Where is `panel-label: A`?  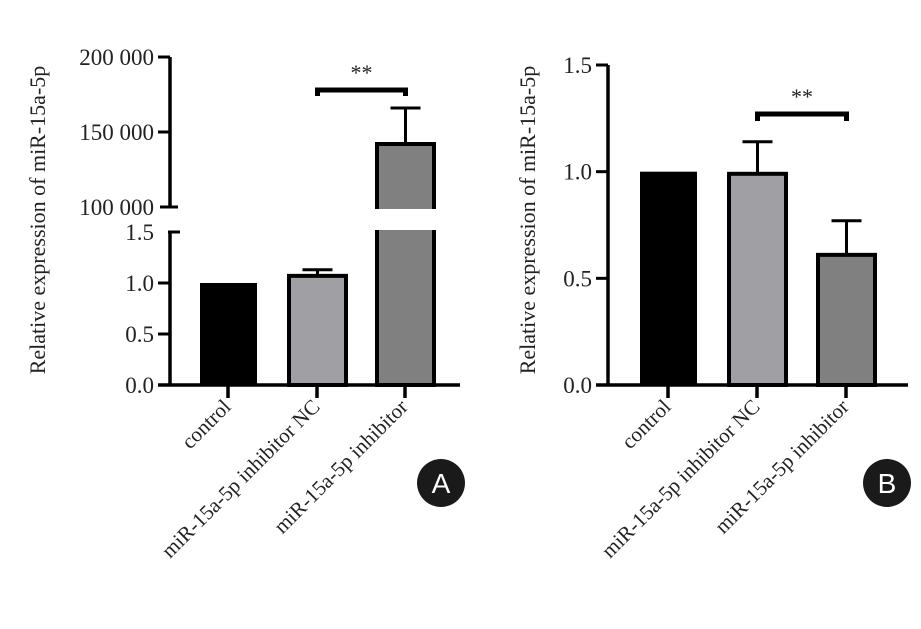 panel-label: A is located at coordinates (441, 483).